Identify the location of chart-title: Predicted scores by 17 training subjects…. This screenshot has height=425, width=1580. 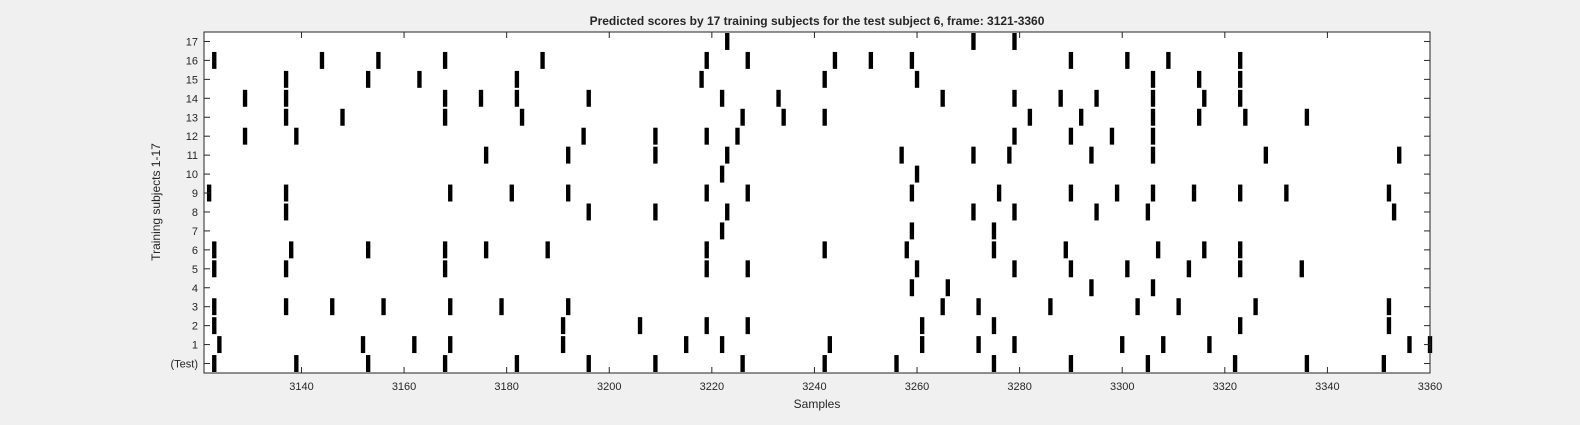
(817, 21).